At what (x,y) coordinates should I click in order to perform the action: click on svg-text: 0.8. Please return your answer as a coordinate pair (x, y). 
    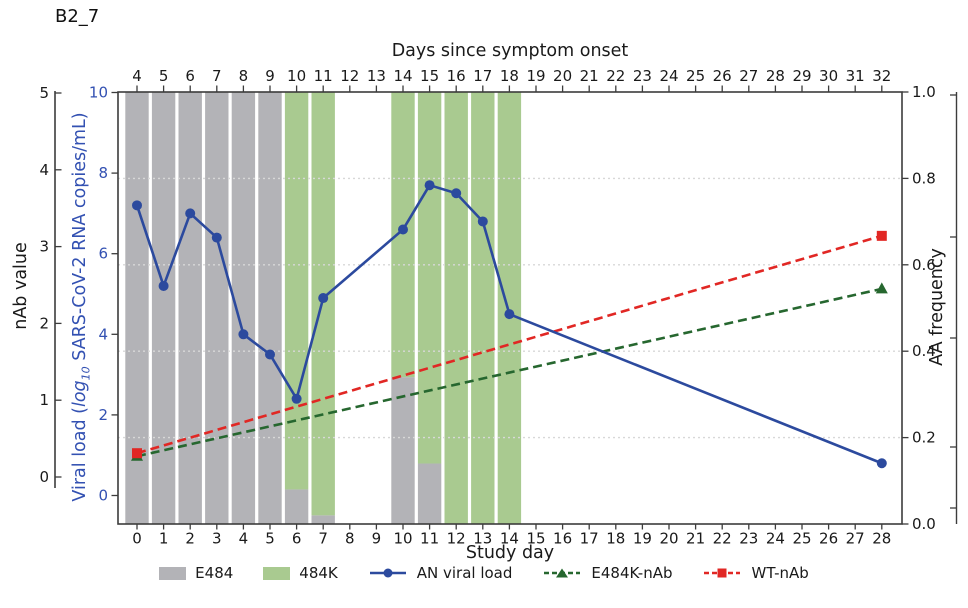
    Looking at the image, I should click on (924, 178).